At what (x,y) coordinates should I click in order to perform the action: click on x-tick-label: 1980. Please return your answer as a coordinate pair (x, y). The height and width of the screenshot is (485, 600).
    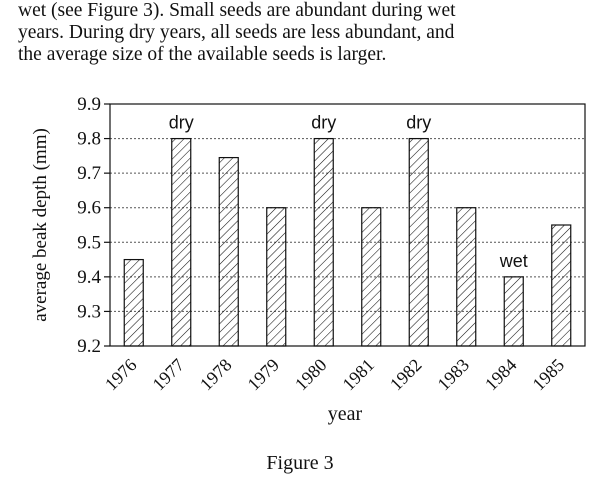
    Looking at the image, I should click on (311, 375).